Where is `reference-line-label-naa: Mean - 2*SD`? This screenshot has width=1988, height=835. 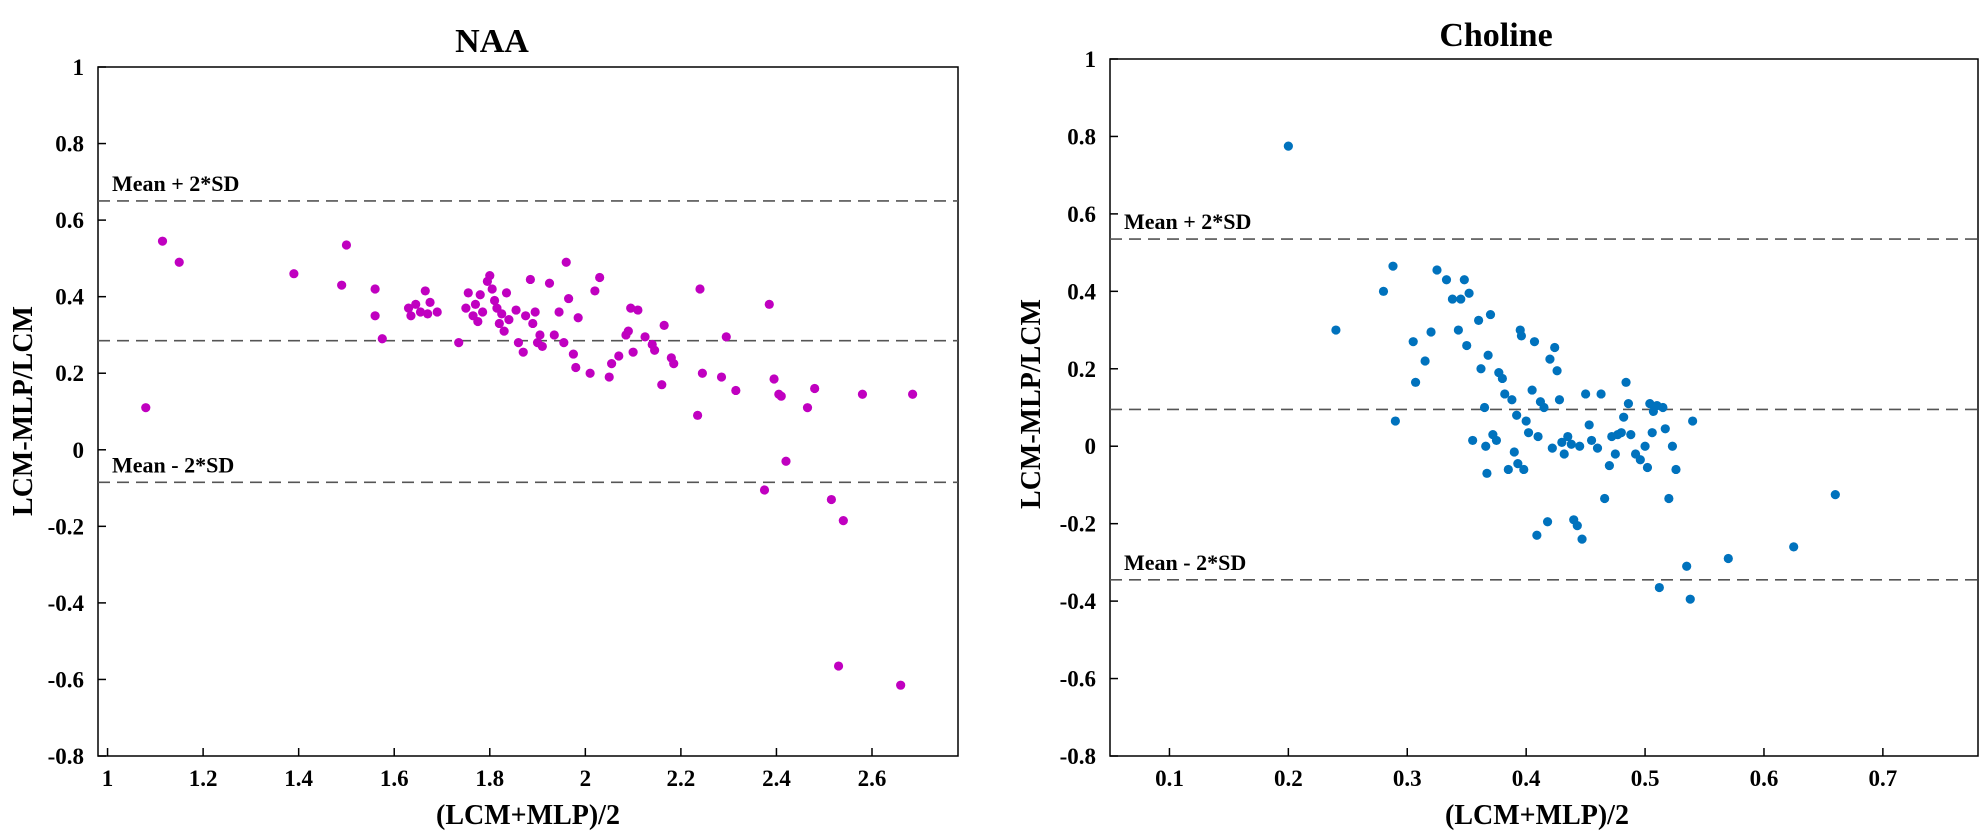 reference-line-label-naa: Mean - 2*SD is located at coordinates (173, 464).